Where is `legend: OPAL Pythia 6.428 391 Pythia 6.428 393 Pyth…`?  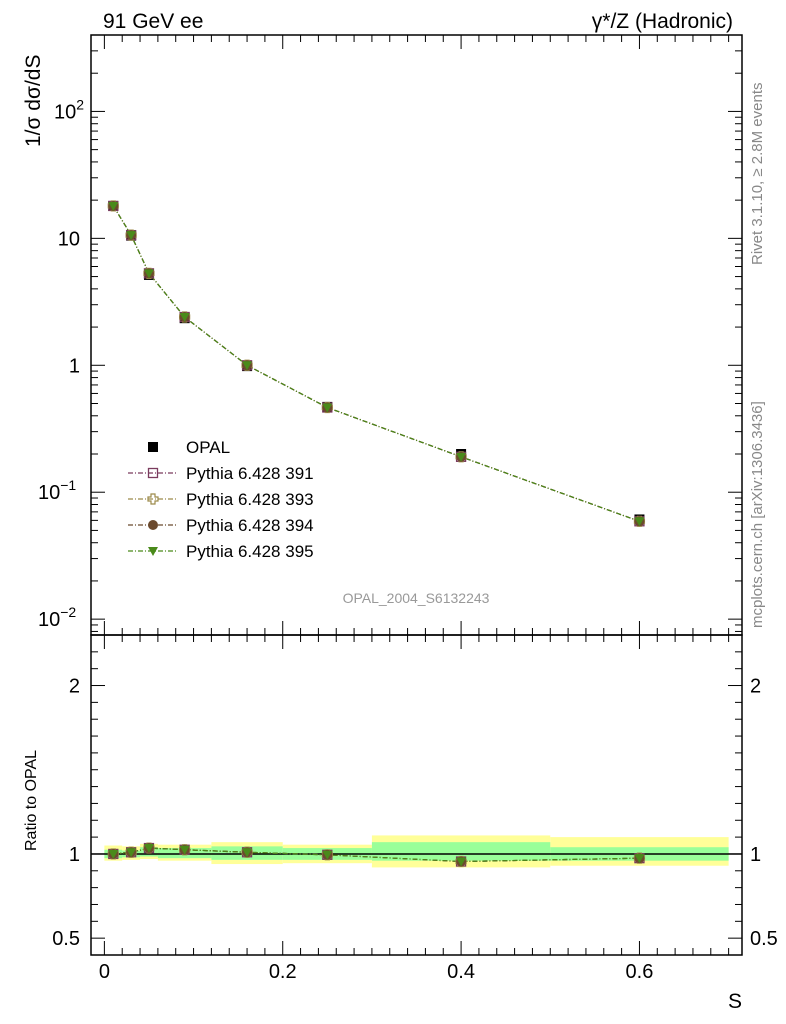 legend: OPAL Pythia 6.428 391 Pythia 6.428 393 Pyth… is located at coordinates (221, 499).